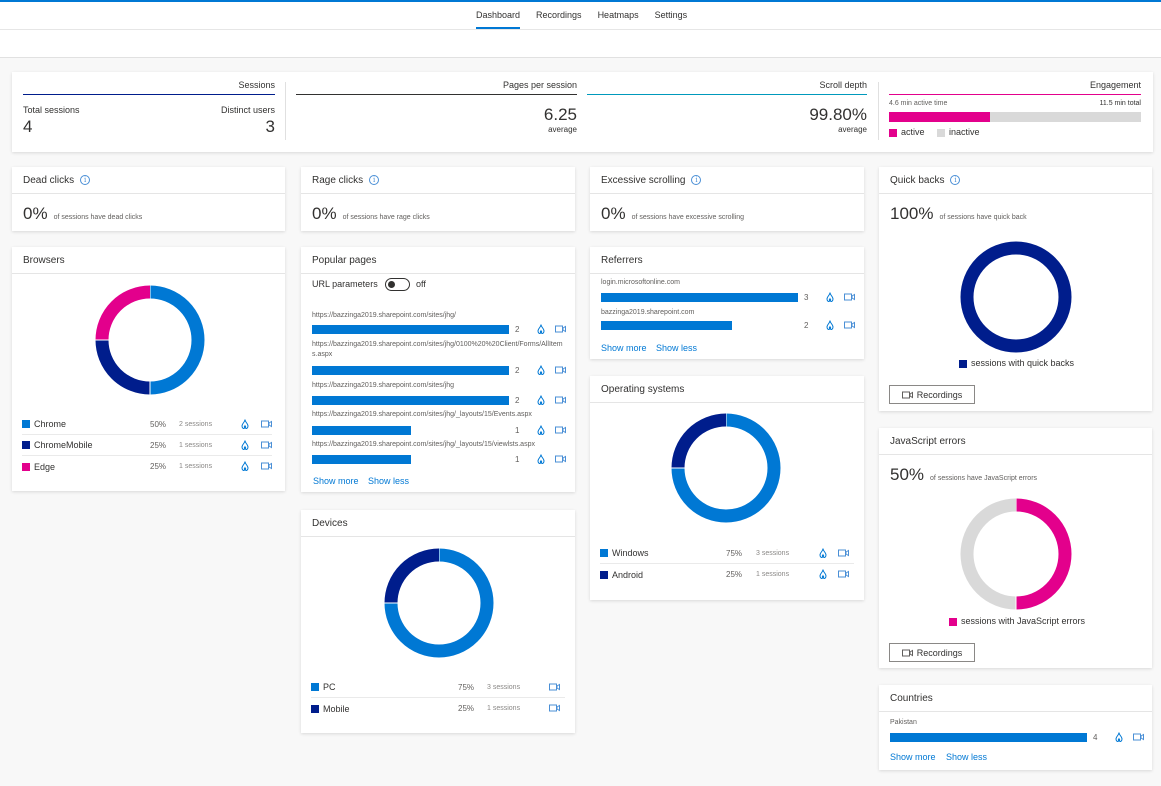  I want to click on legend-sessions: 3 sessions, so click(504, 687).